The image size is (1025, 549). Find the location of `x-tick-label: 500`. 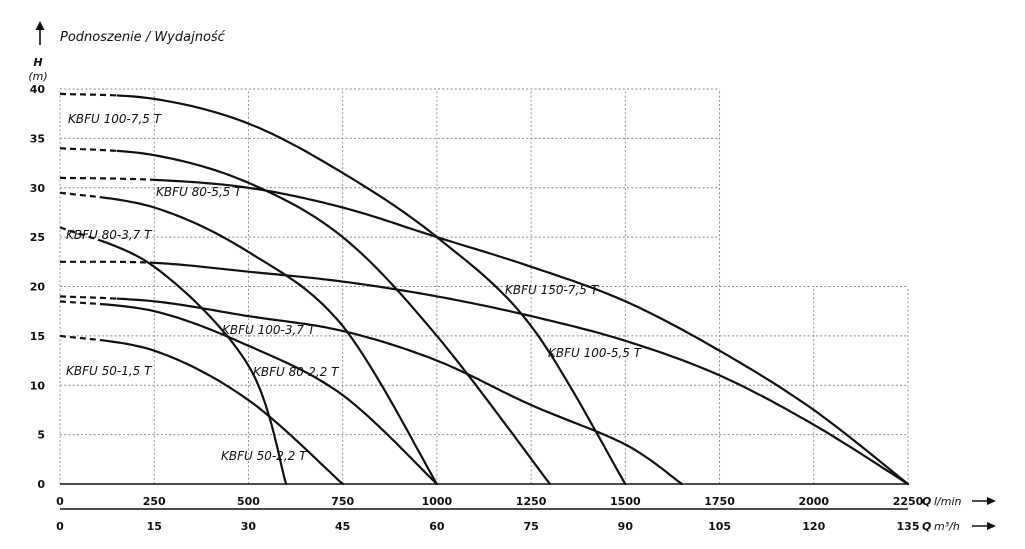

x-tick-label: 500 is located at coordinates (248, 501).